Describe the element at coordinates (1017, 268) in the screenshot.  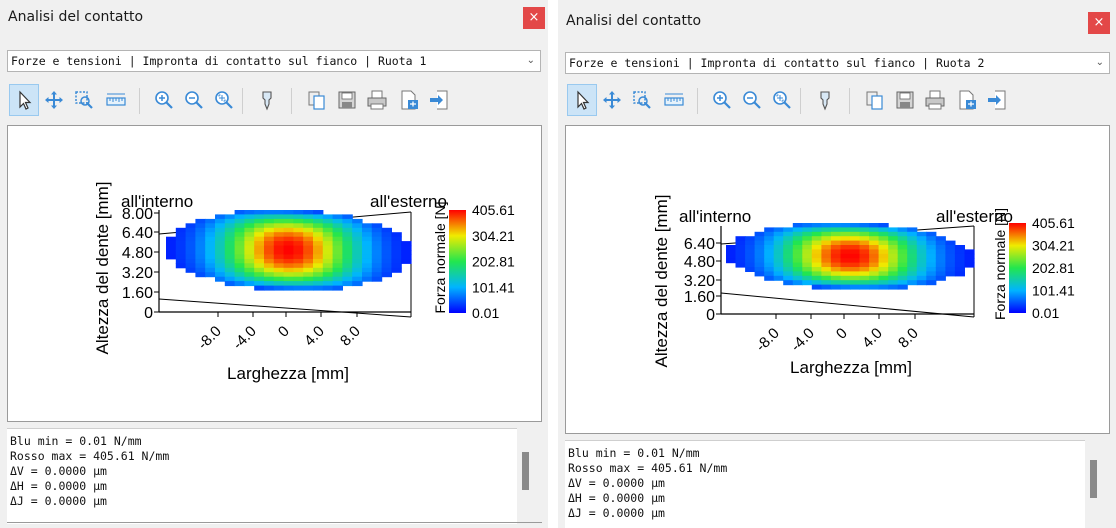
I see `legend-colorbar` at that location.